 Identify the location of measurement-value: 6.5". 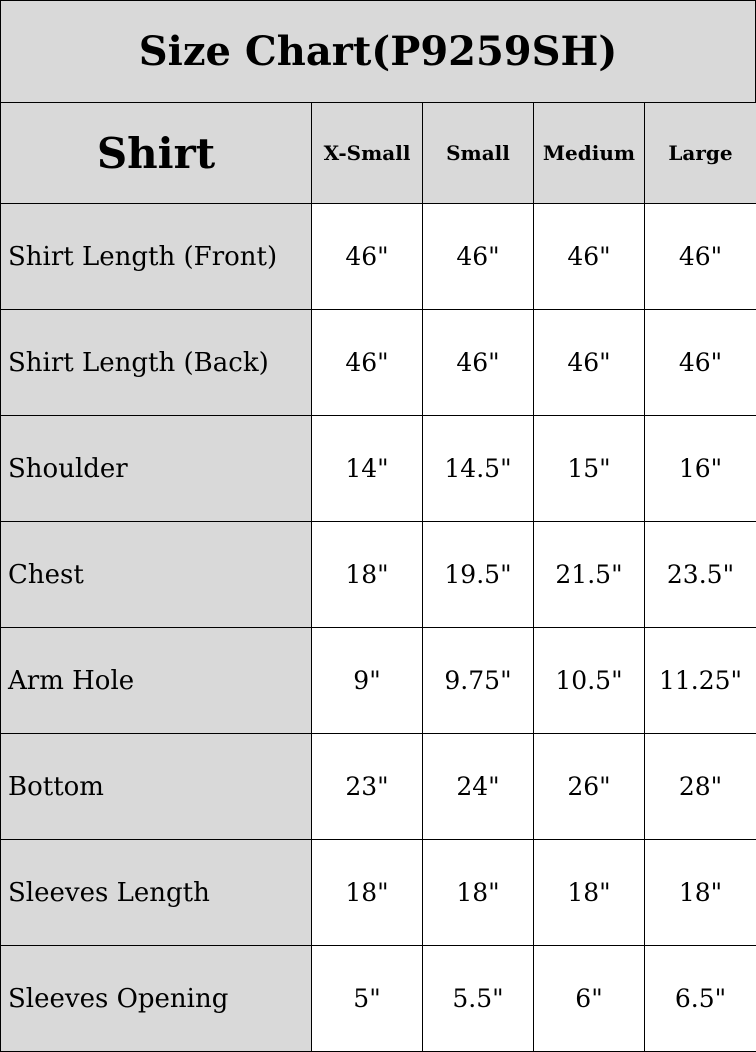
(700, 998).